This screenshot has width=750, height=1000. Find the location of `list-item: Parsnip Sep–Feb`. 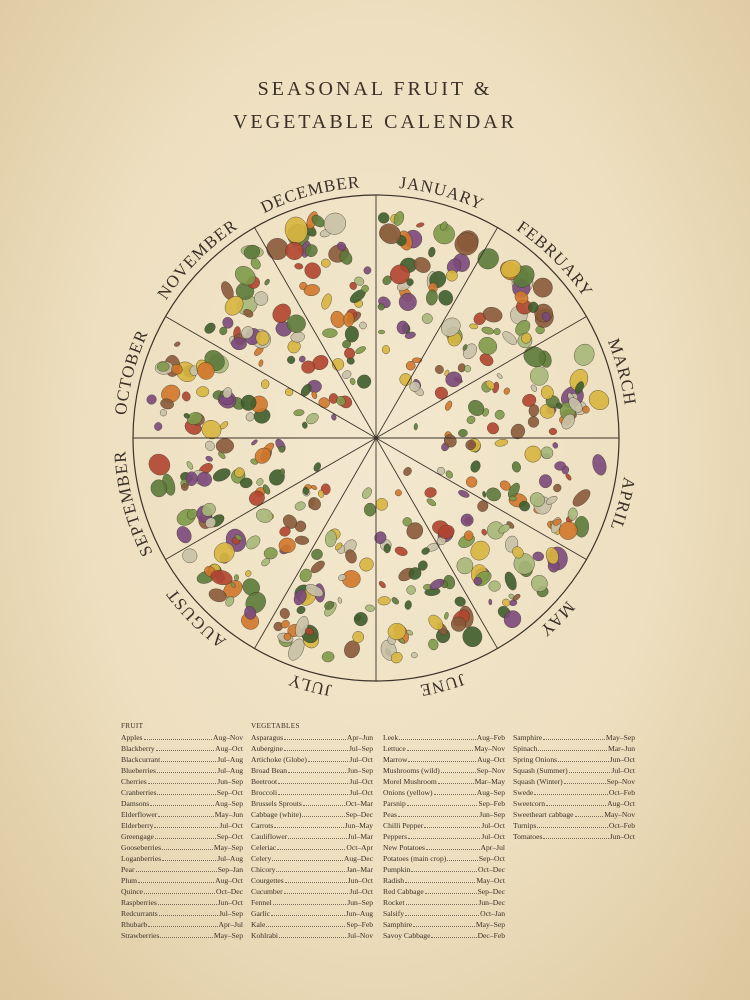

list-item: Parsnip Sep–Feb is located at coordinates (444, 803).